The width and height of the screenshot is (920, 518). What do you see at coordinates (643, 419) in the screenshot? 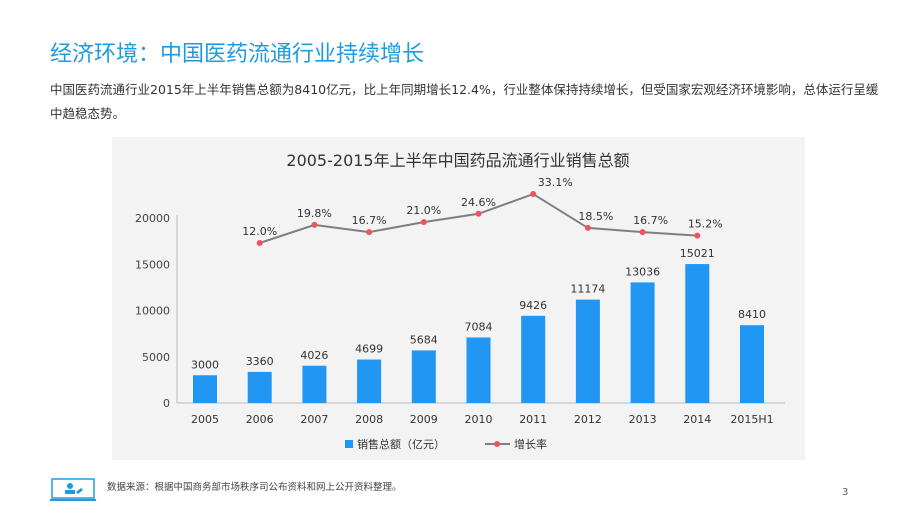
I see `x-tick-label: 2013` at bounding box center [643, 419].